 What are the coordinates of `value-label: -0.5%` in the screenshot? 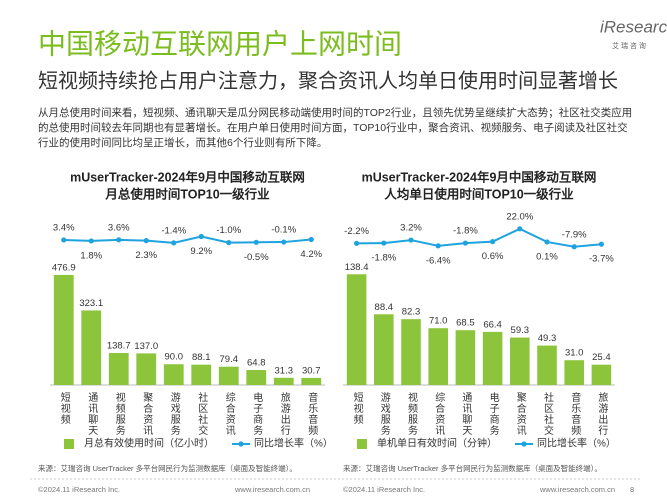 It's located at (256, 257).